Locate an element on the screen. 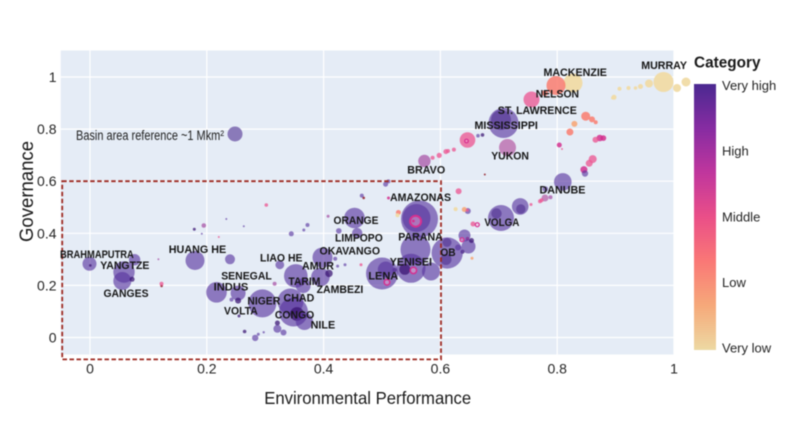  svg-text: Very high is located at coordinates (749, 85).